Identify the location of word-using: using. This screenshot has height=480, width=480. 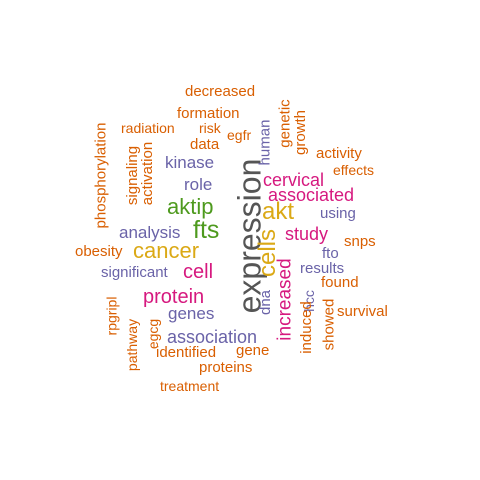
(338, 213).